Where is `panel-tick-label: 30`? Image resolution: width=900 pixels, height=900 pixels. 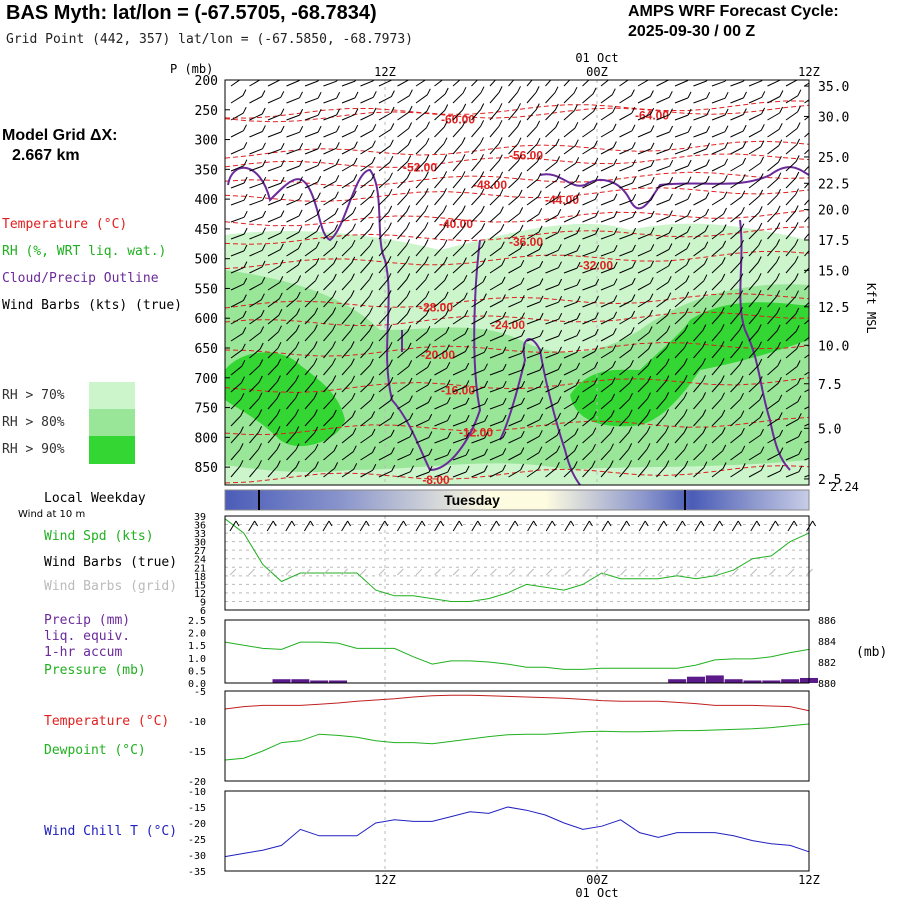
panel-tick-label: 30 is located at coordinates (200, 543).